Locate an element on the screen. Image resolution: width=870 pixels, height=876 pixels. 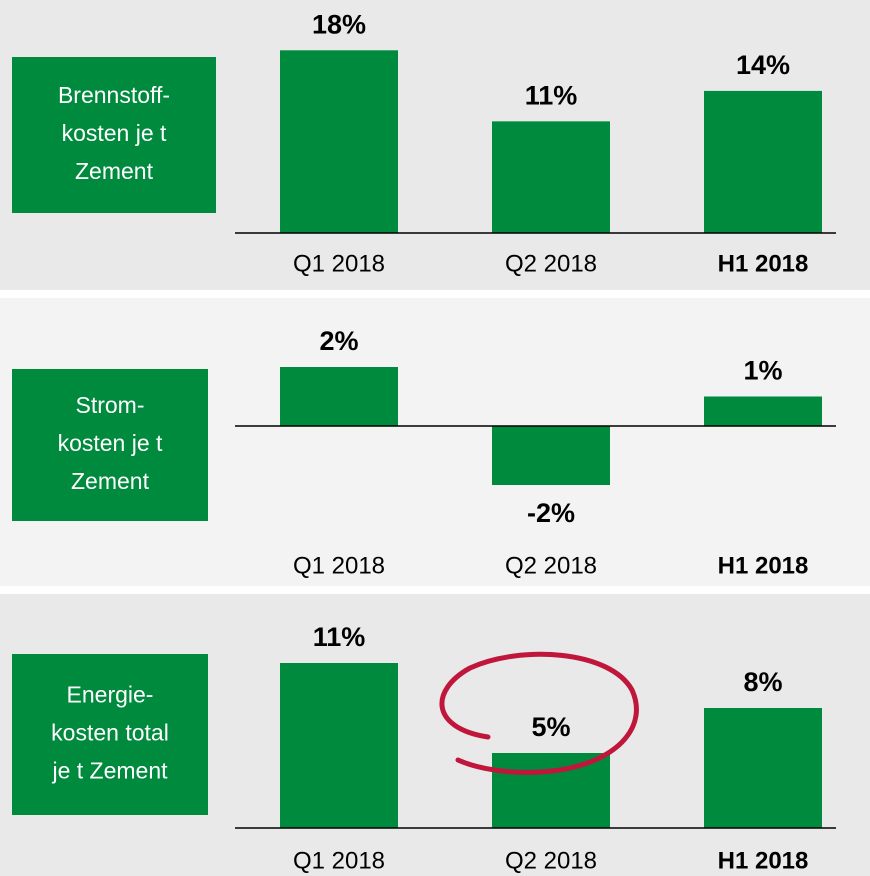
value-label: 5% is located at coordinates (550, 727).